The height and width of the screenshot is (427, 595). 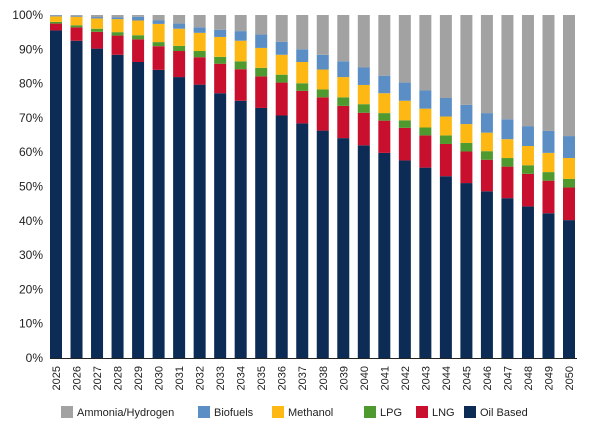 I want to click on bar-segment-methanol-2032, so click(x=199, y=42).